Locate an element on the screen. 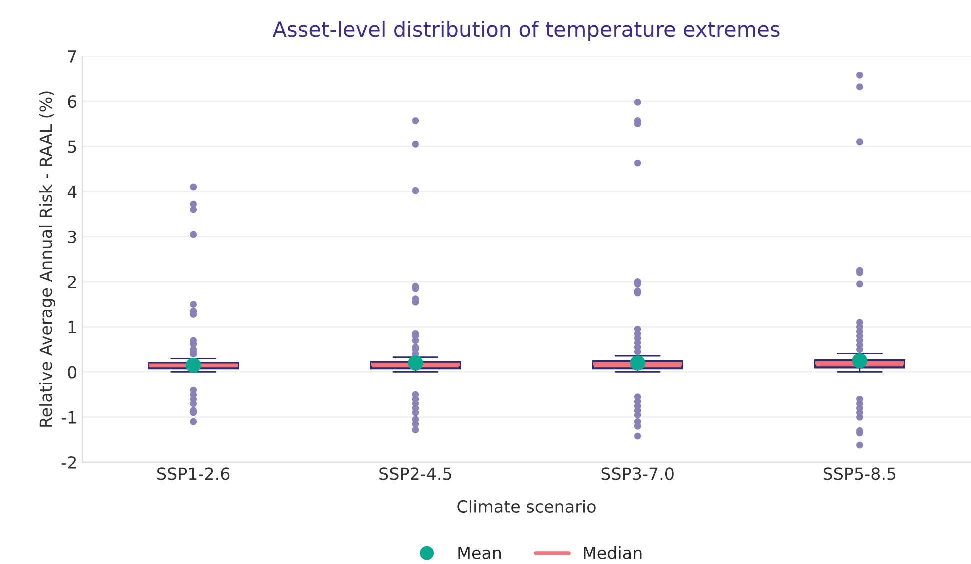 The image size is (971, 564). y-tick-label: 6 is located at coordinates (72, 101).